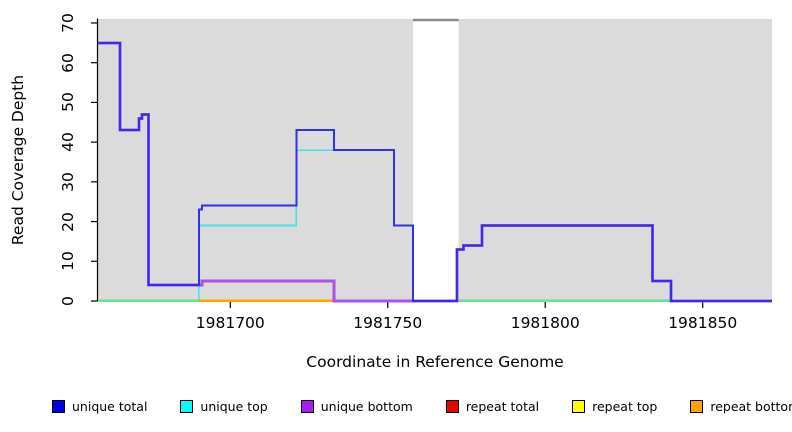 This screenshot has height=432, width=792. What do you see at coordinates (68, 221) in the screenshot?
I see `y-tick-label-20: 20` at bounding box center [68, 221].